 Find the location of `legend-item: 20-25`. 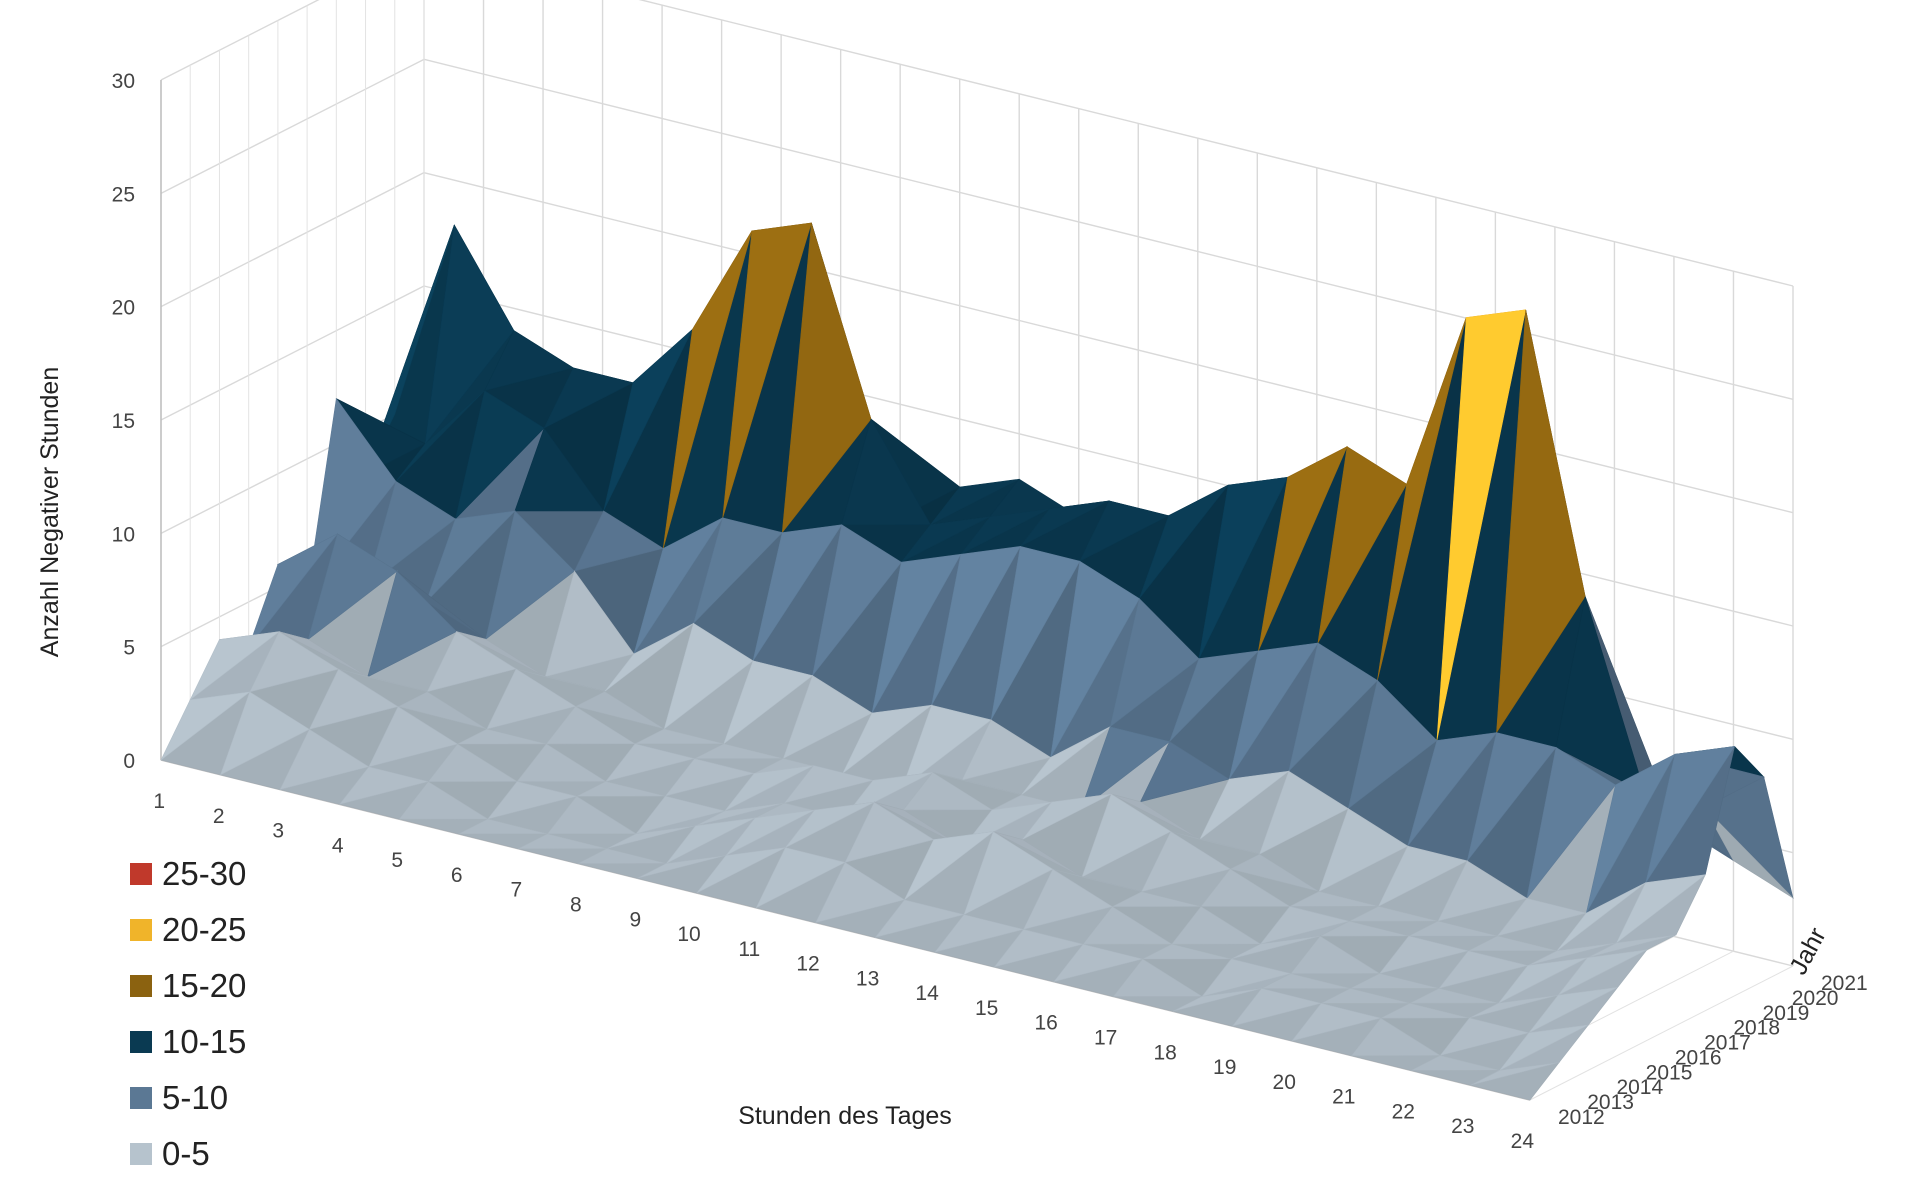

legend-item: 20-25 is located at coordinates (188, 930).